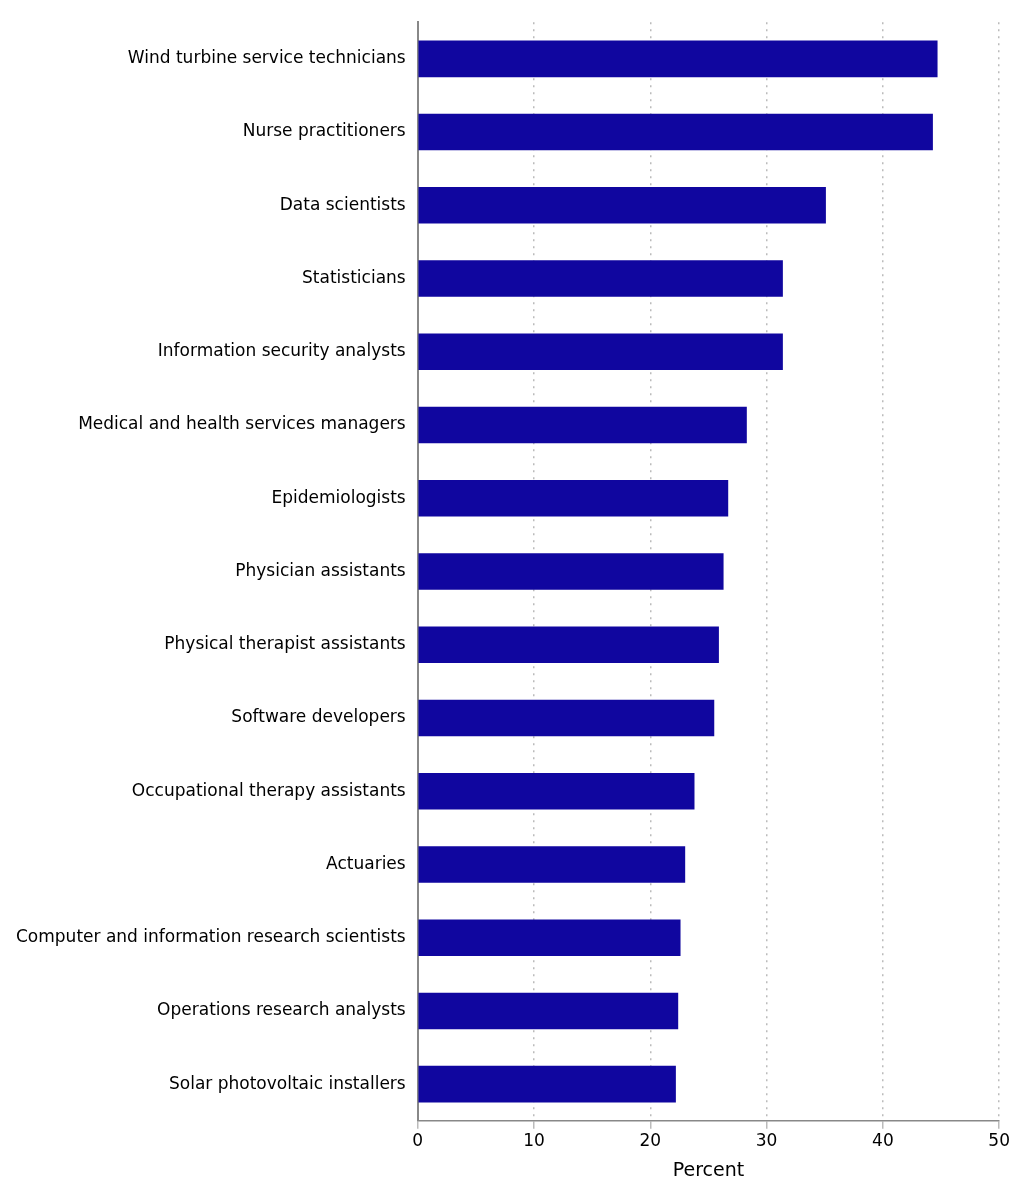  Describe the element at coordinates (281, 350) in the screenshot. I see `y-tick-label: Information security analysts` at that location.